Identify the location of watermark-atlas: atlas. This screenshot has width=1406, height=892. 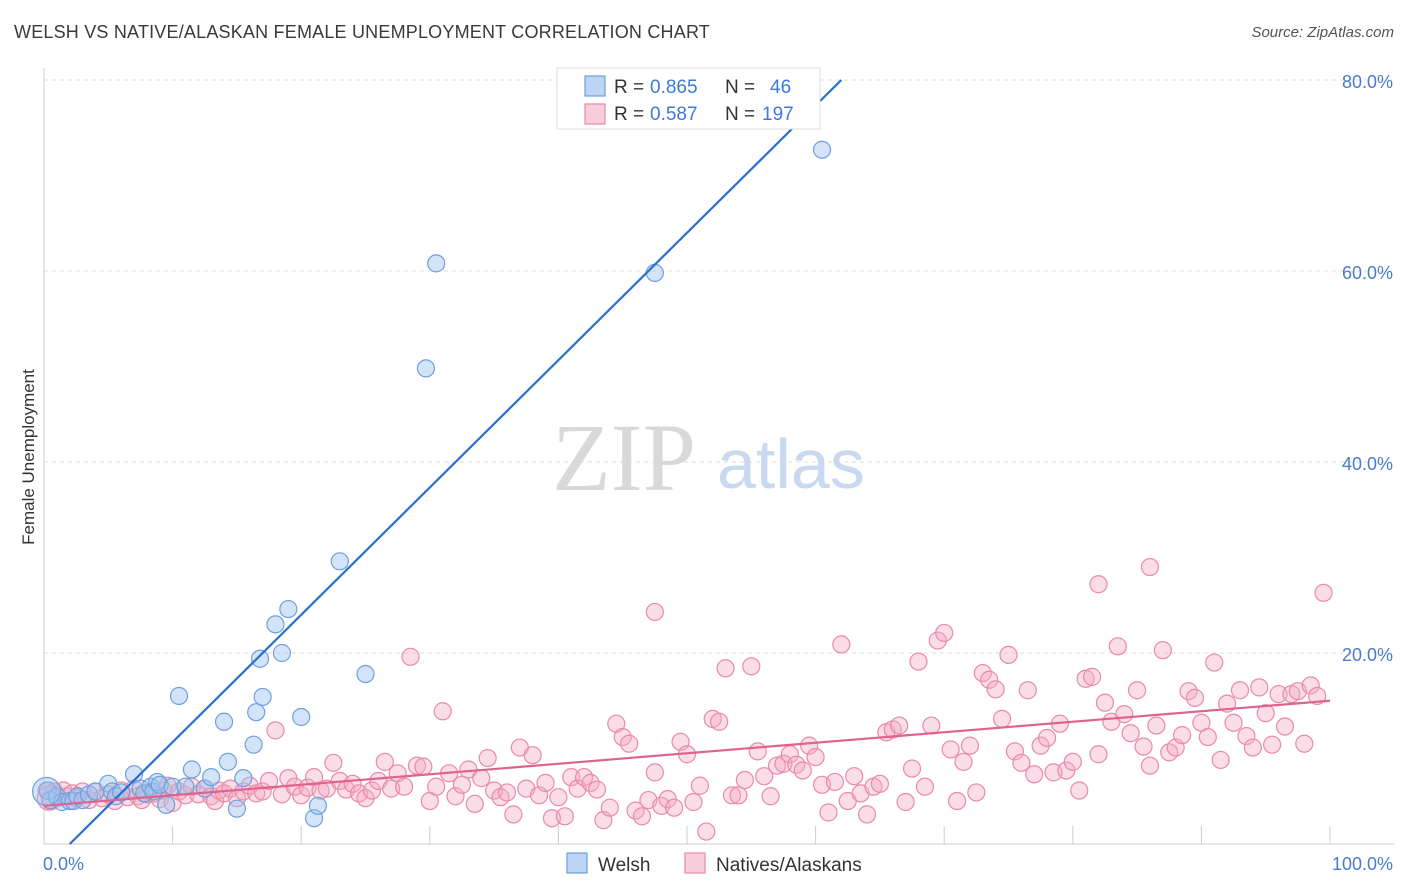
(791, 464).